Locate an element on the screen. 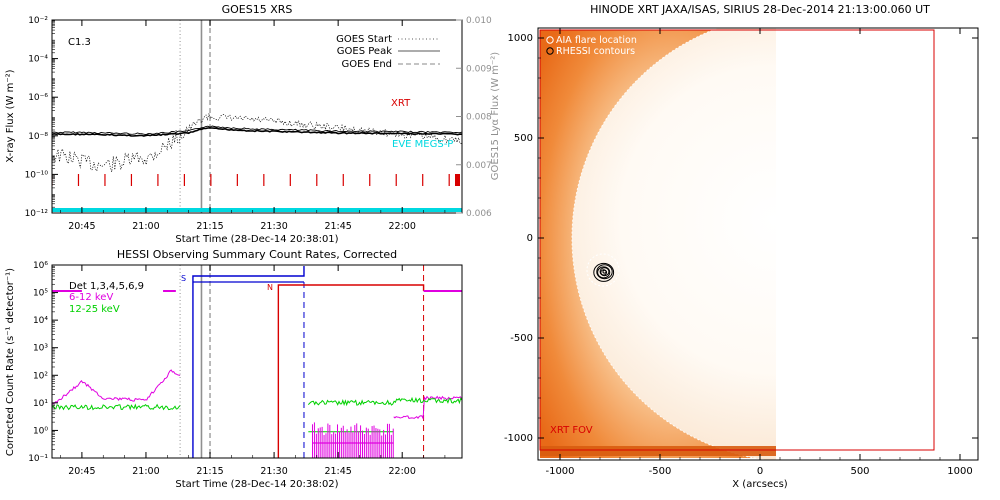 The width and height of the screenshot is (1000, 500). goes-time-markers is located at coordinates (195, 116).